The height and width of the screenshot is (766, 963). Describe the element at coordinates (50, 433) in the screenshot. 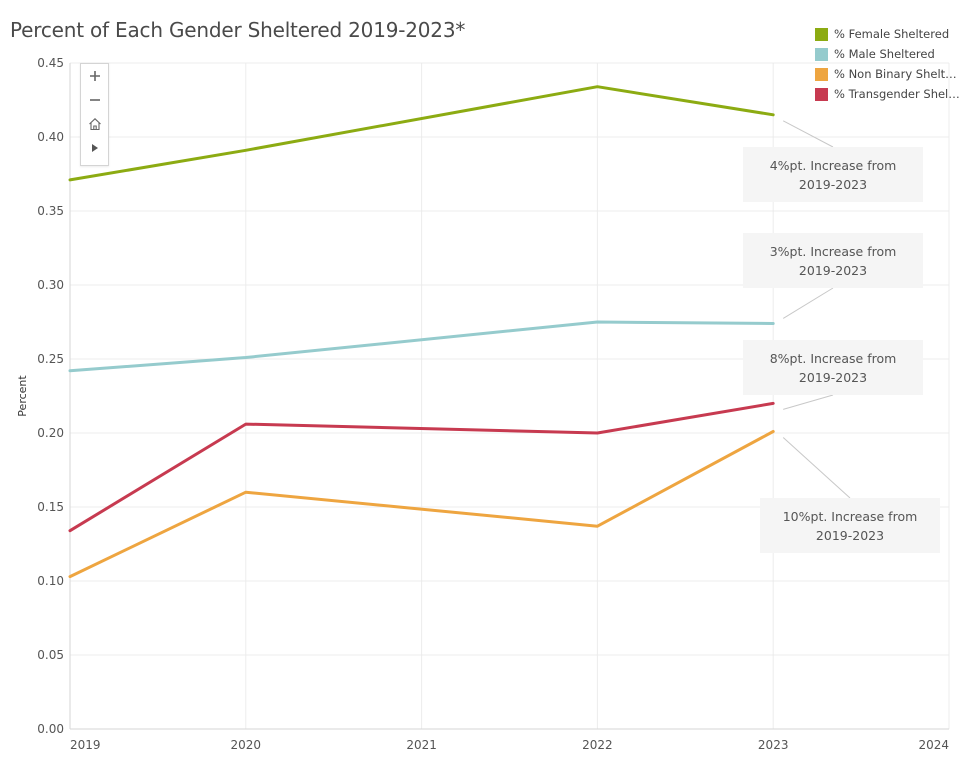

I see `y-tick-label: 0.20` at that location.